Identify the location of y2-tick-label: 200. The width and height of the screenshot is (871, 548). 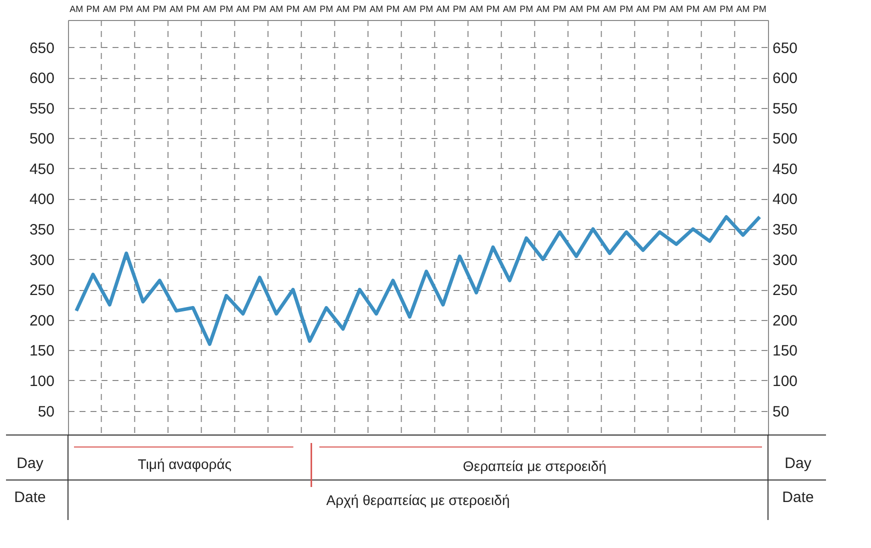
(785, 321).